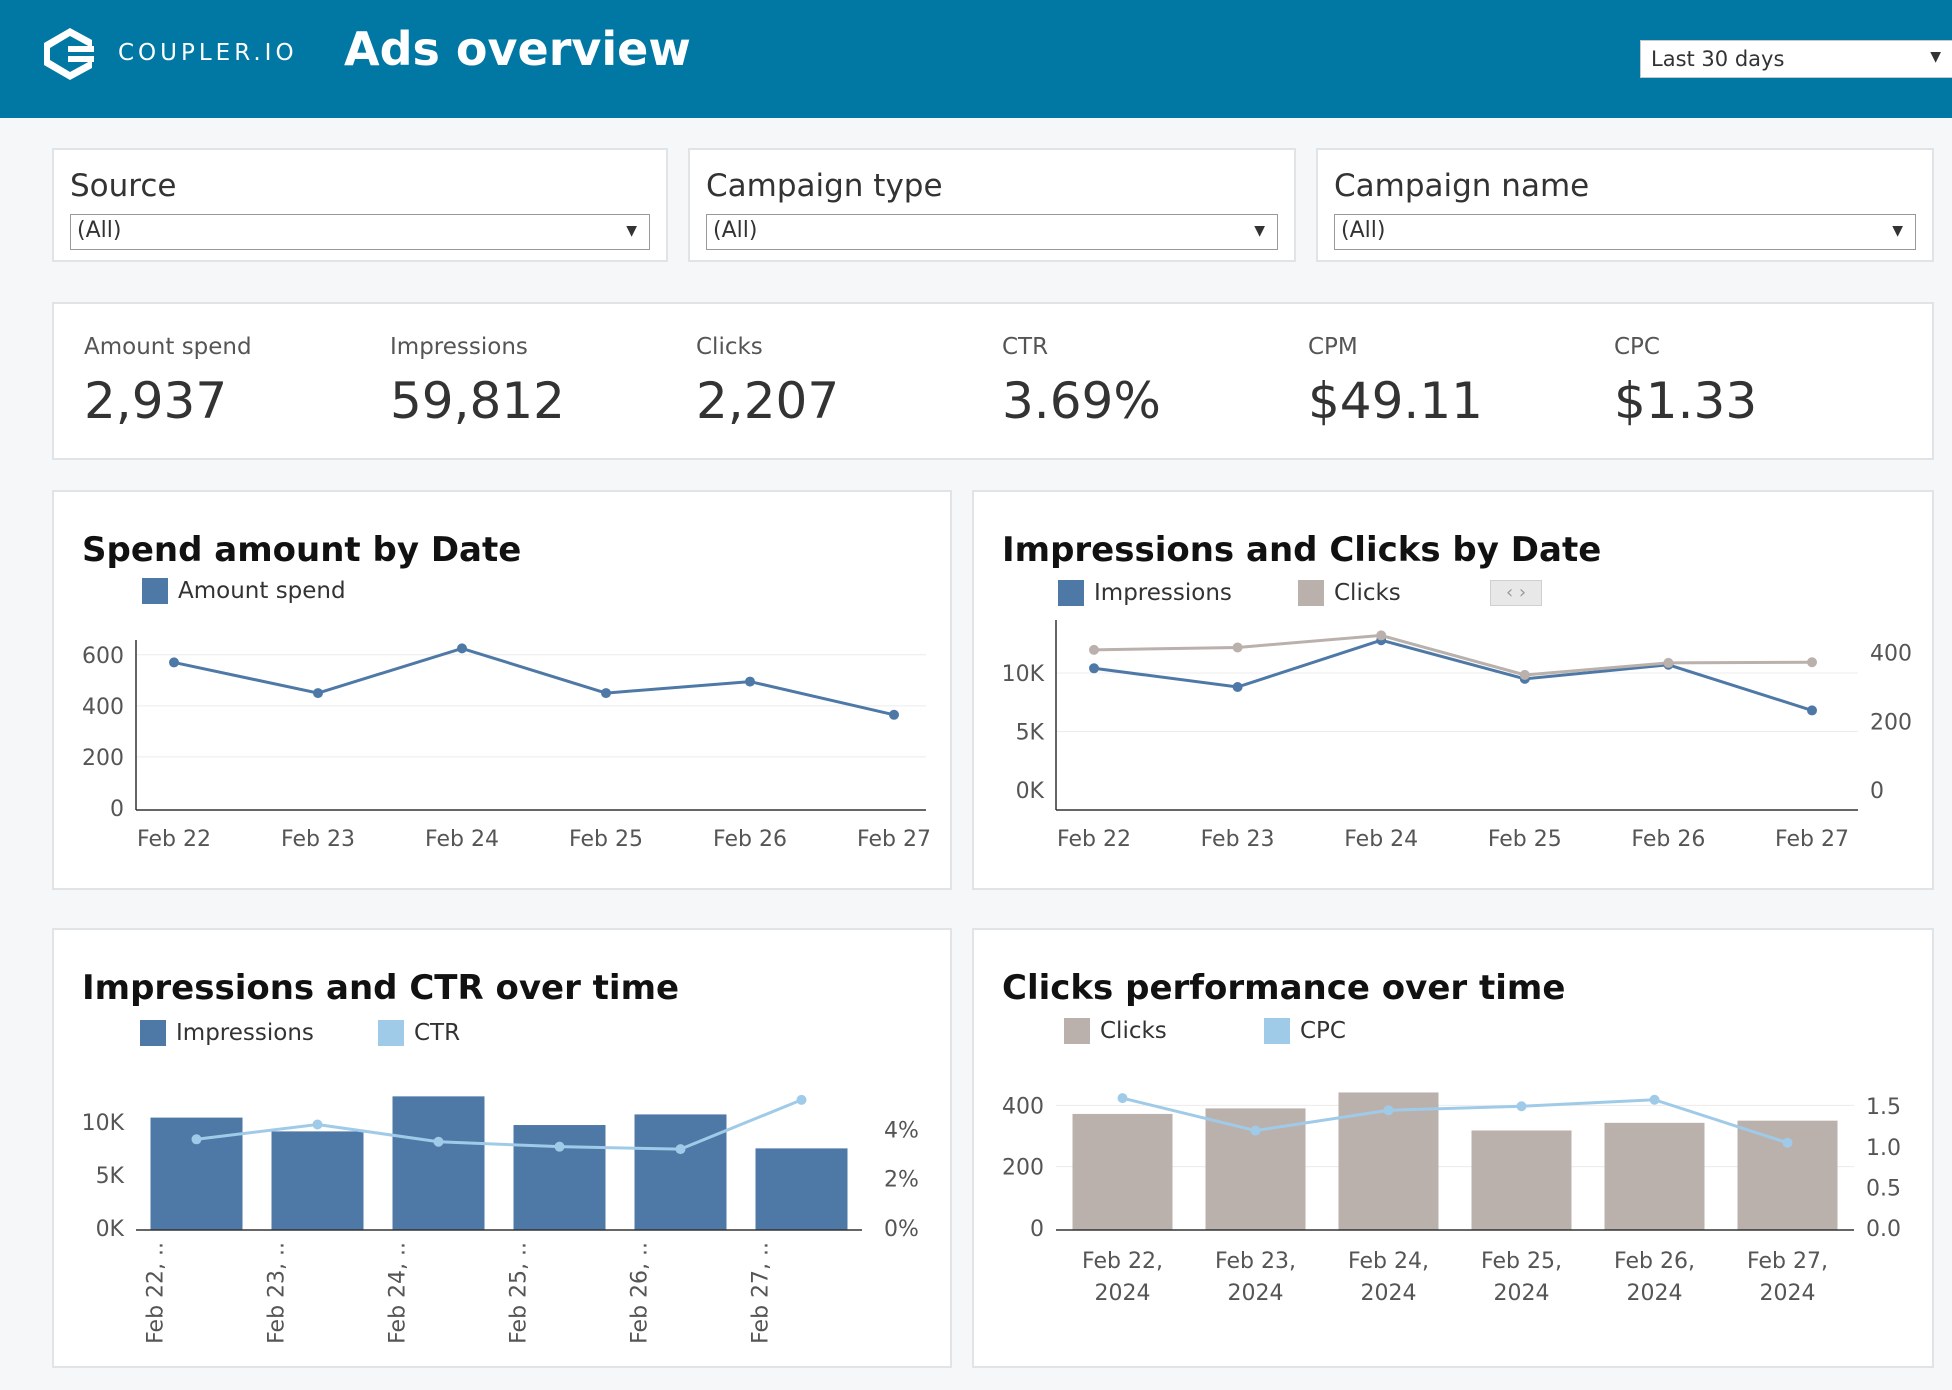  Describe the element at coordinates (1883, 1148) in the screenshot. I see `y-tick-label-right: 1.0` at that location.